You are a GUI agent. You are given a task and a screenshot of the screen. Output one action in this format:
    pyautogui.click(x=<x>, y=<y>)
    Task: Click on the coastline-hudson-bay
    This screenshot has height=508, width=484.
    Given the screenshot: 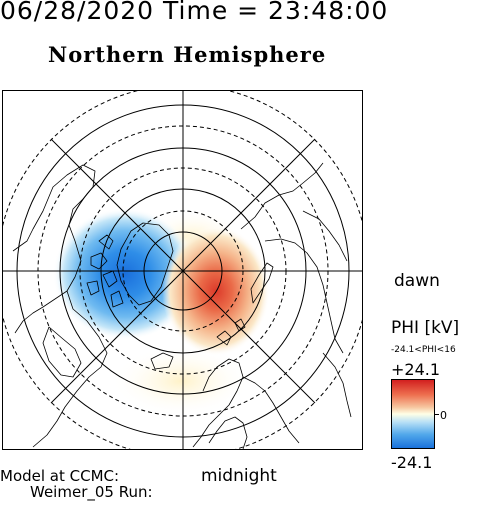 What is the action you would take?
    pyautogui.click(x=62, y=352)
    